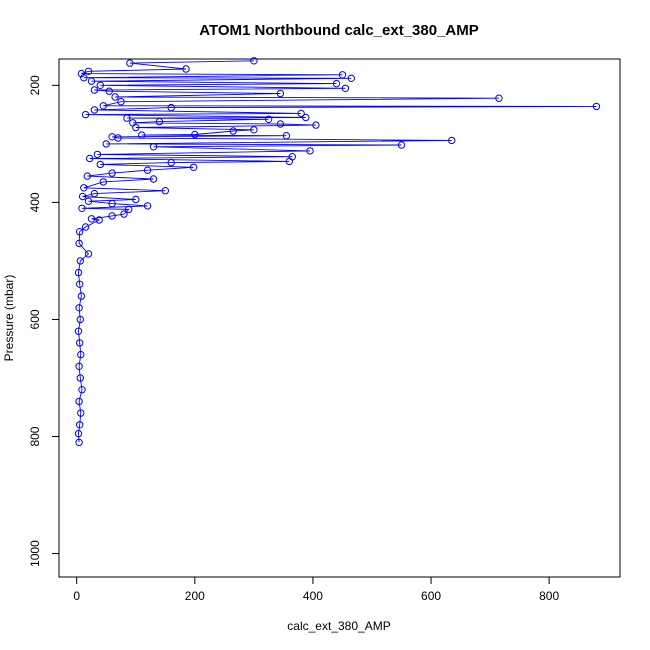 Image resolution: width=650 pixels, height=650 pixels. I want to click on x-axis-label: calc_ext_380_AMP, so click(338, 626).